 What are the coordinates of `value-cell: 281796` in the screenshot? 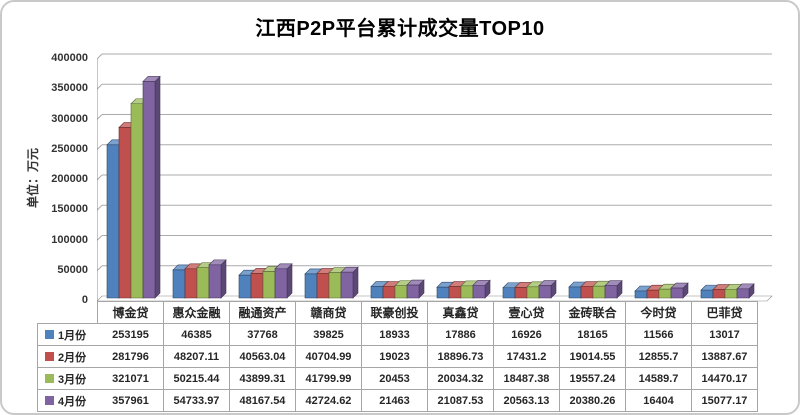 It's located at (131, 357).